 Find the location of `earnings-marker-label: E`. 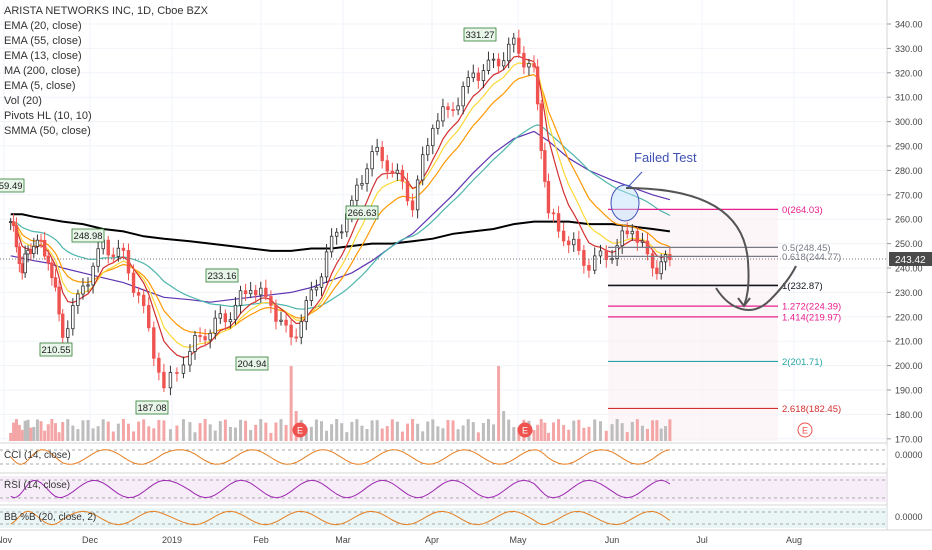

earnings-marker-label: E is located at coordinates (805, 431).